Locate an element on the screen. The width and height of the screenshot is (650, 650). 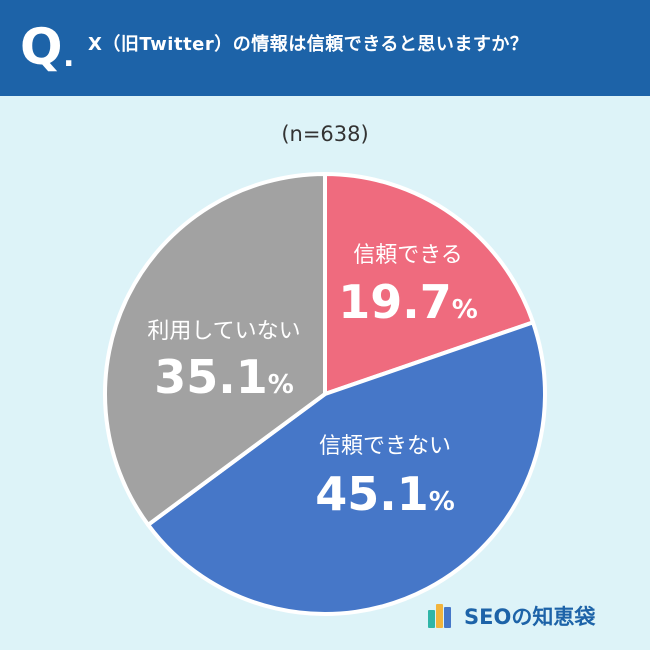
question-header: Q . X（旧Twitter）の情報は信頼できると思いますか？ is located at coordinates (325, 48).